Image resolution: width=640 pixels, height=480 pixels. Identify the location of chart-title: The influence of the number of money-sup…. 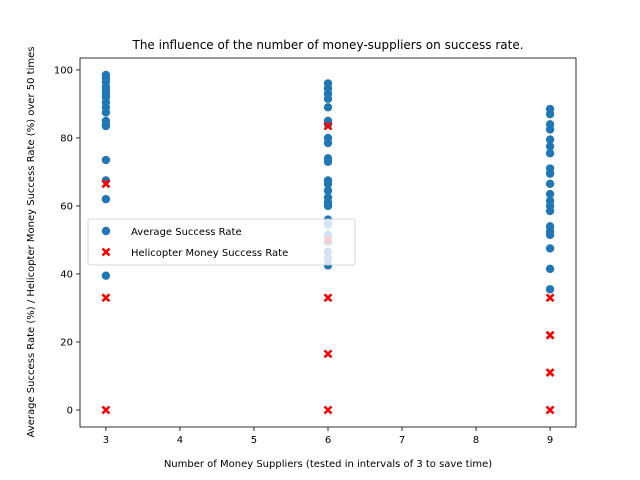
(327, 45).